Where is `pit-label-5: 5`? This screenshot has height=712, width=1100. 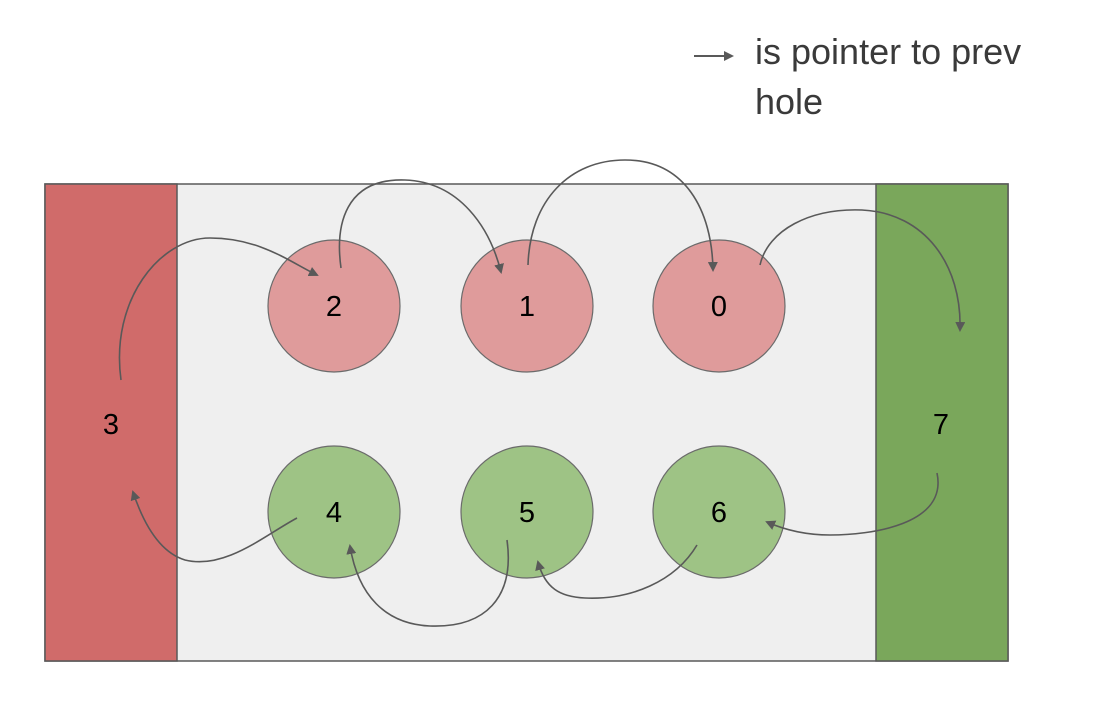
pit-label-5: 5 is located at coordinates (527, 513).